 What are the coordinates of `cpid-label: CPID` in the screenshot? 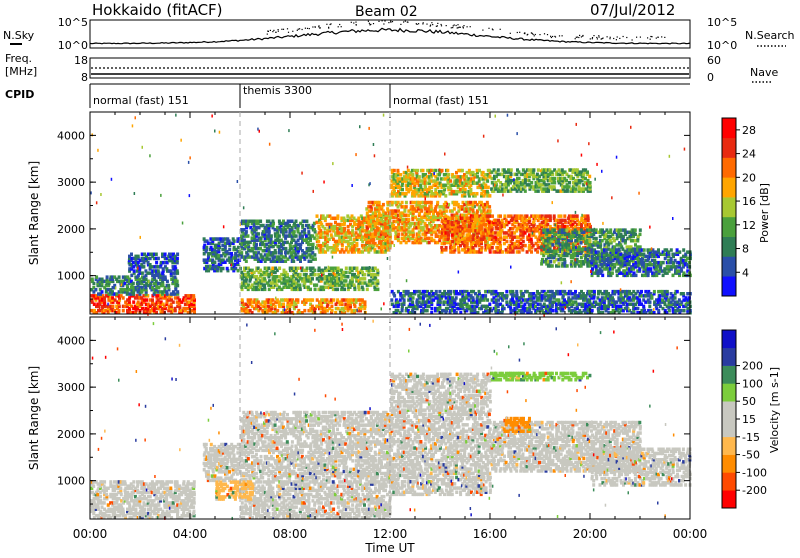 It's located at (19, 94).